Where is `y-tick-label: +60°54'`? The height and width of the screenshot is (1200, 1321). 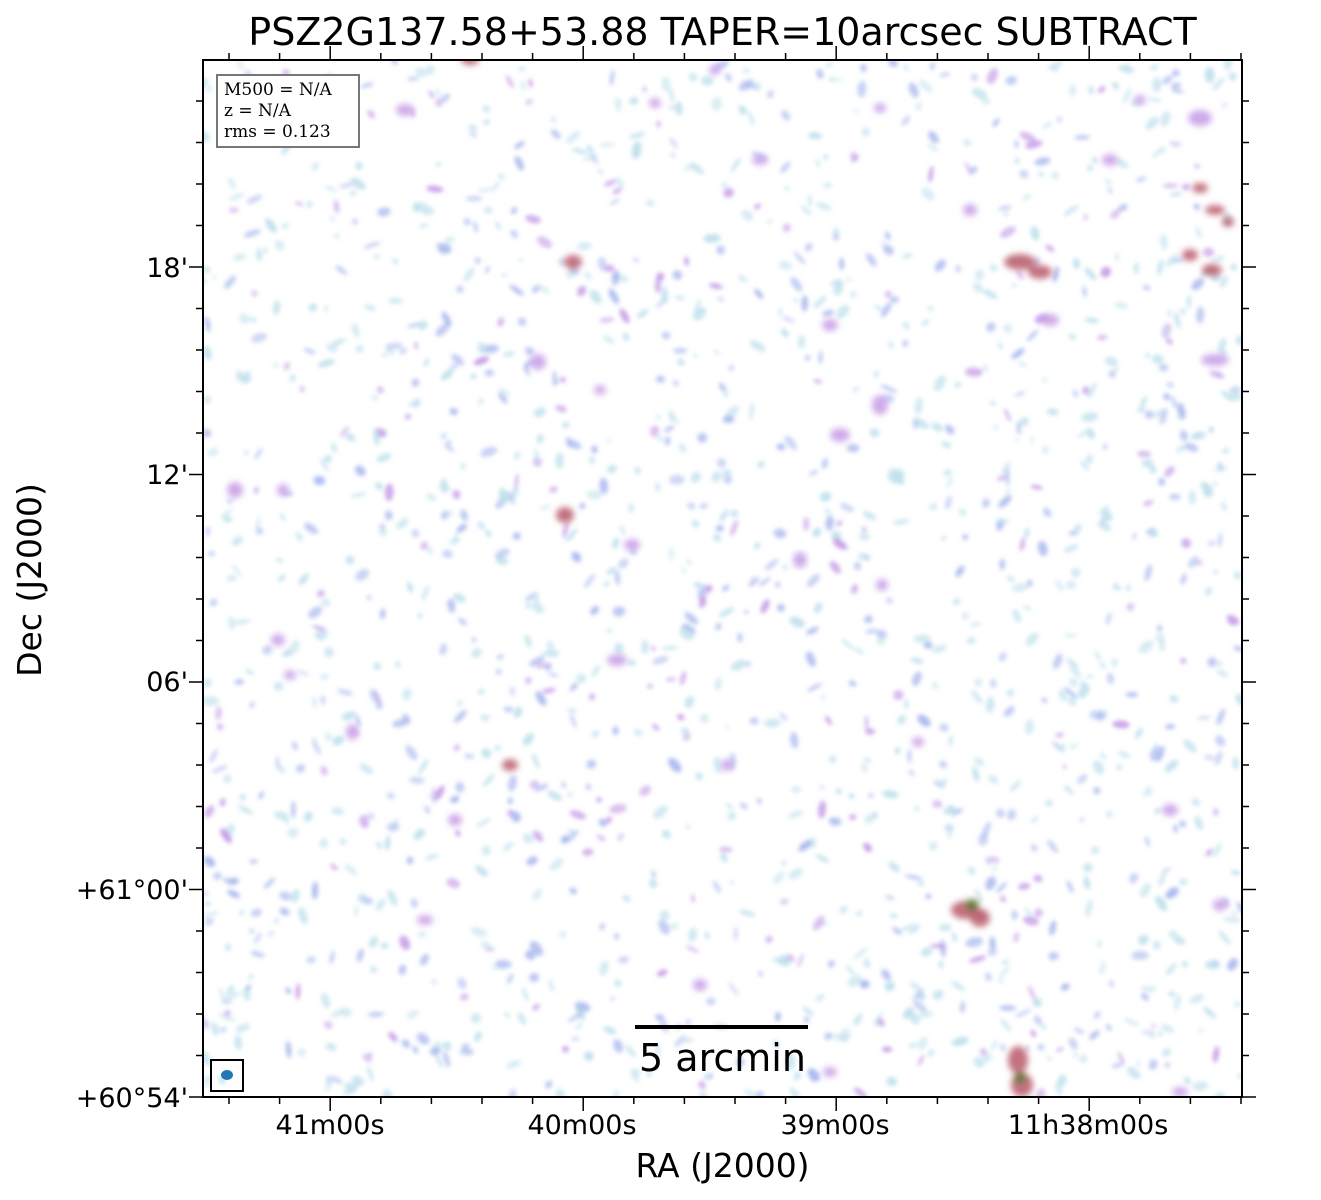 y-tick-label: +60°54' is located at coordinates (131, 1098).